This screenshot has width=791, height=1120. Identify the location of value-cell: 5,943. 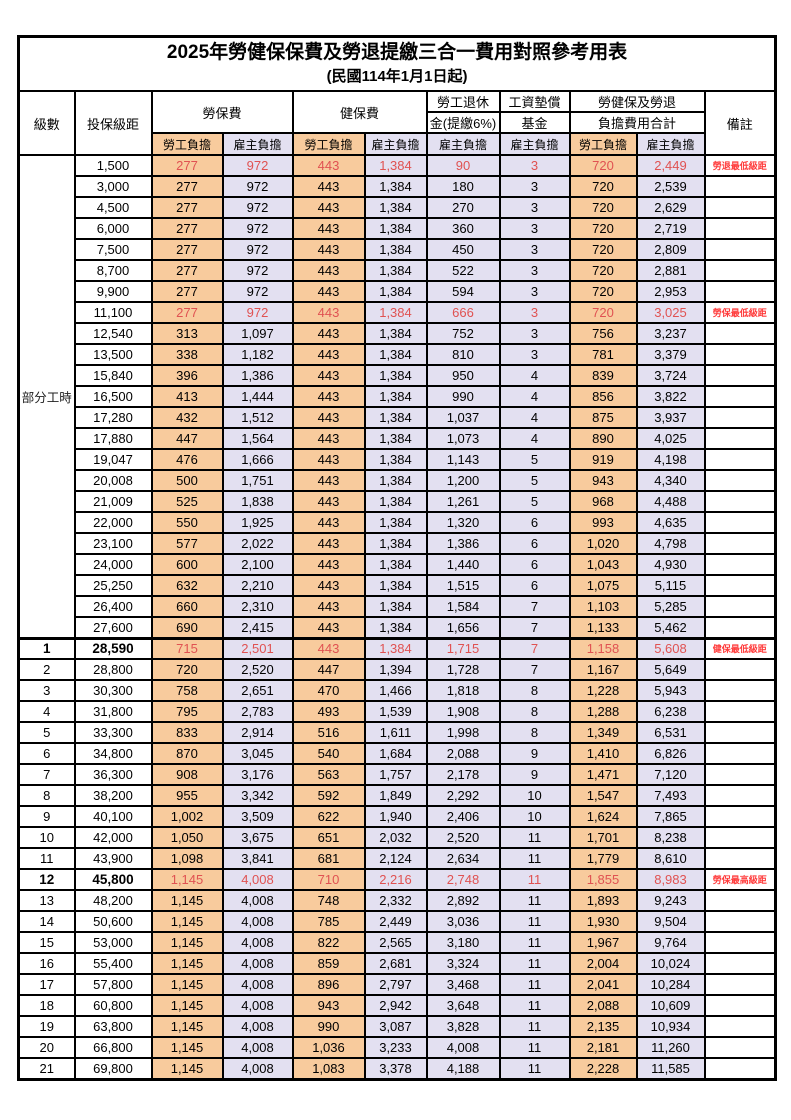
(670, 690).